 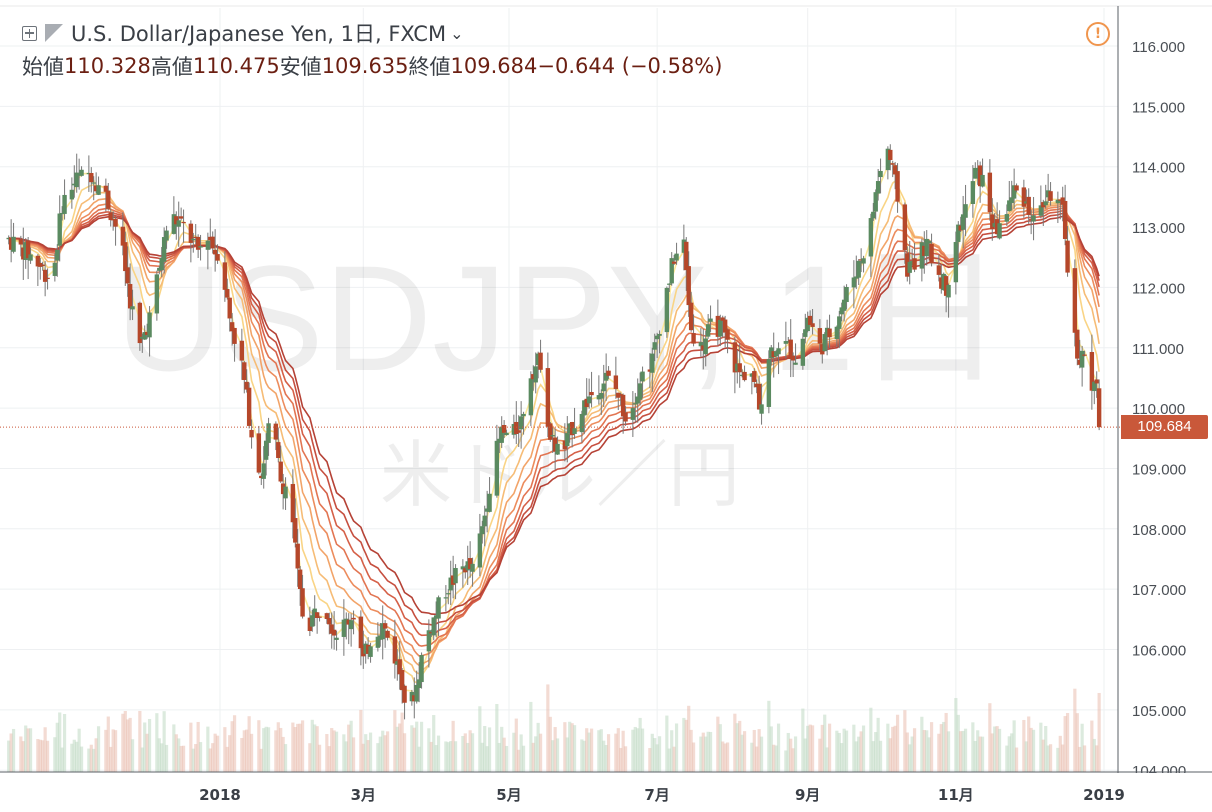 What do you see at coordinates (29, 33) in the screenshot?
I see `expand-legend-icon` at bounding box center [29, 33].